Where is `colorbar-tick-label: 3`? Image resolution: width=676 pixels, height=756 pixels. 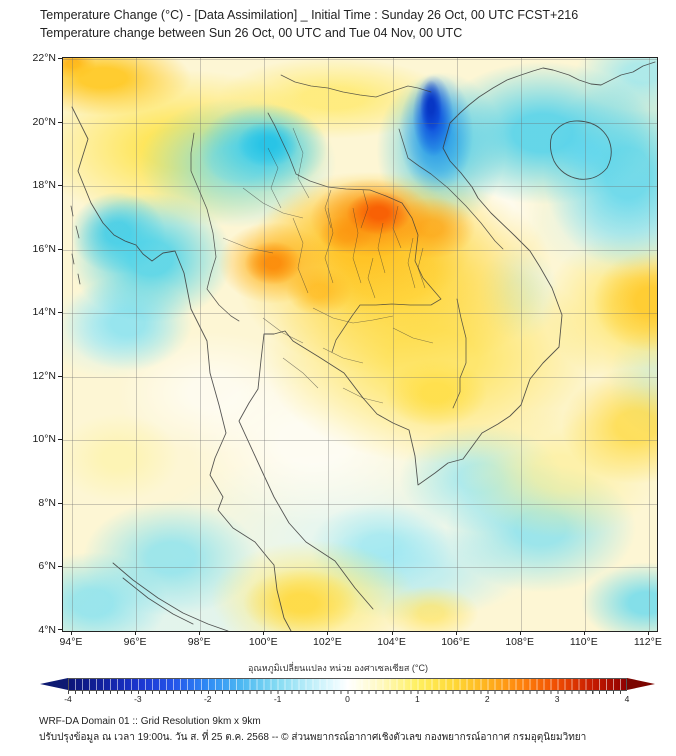
colorbar-tick-label: 3 is located at coordinates (557, 699).